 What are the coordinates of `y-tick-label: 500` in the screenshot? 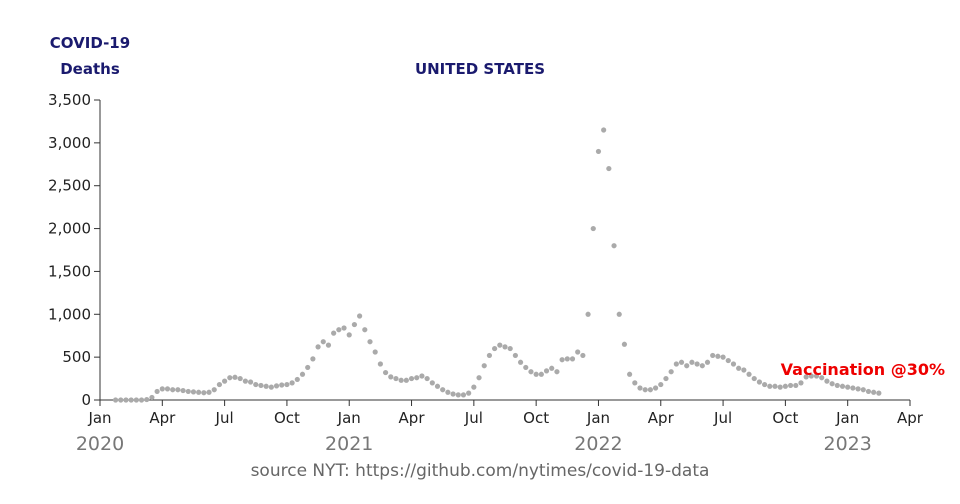 It's located at (76, 357).